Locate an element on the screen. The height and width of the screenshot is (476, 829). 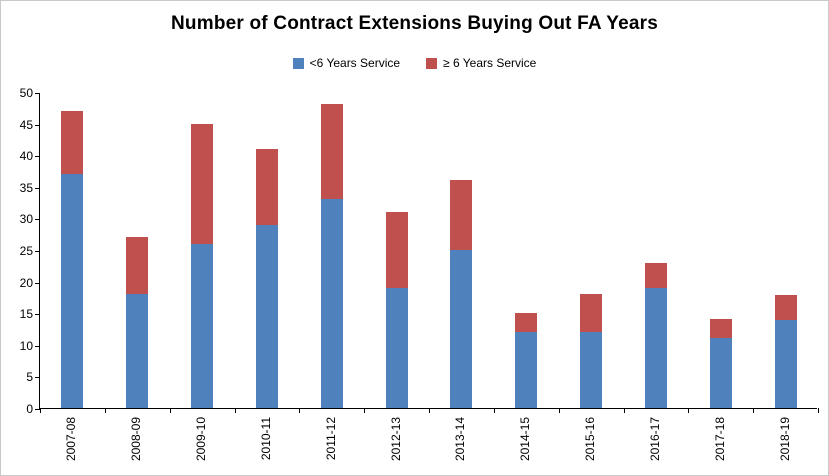
x-axis-label: 2016-17 is located at coordinates (655, 439).